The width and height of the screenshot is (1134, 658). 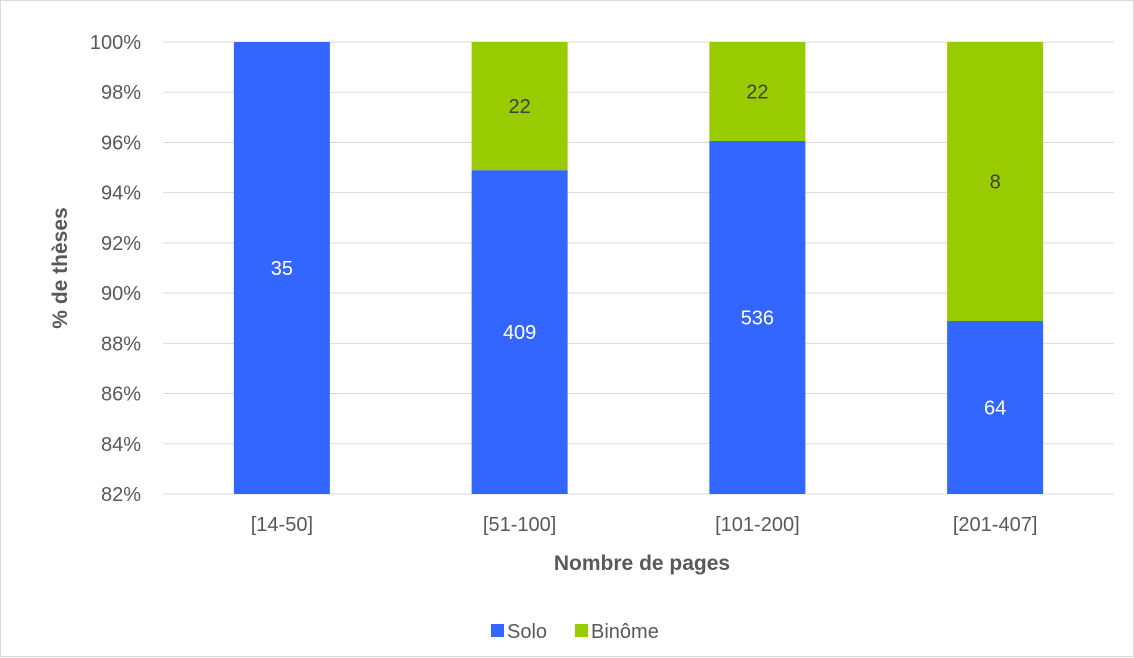 What do you see at coordinates (121, 294) in the screenshot?
I see `y-tick-label: 90%` at bounding box center [121, 294].